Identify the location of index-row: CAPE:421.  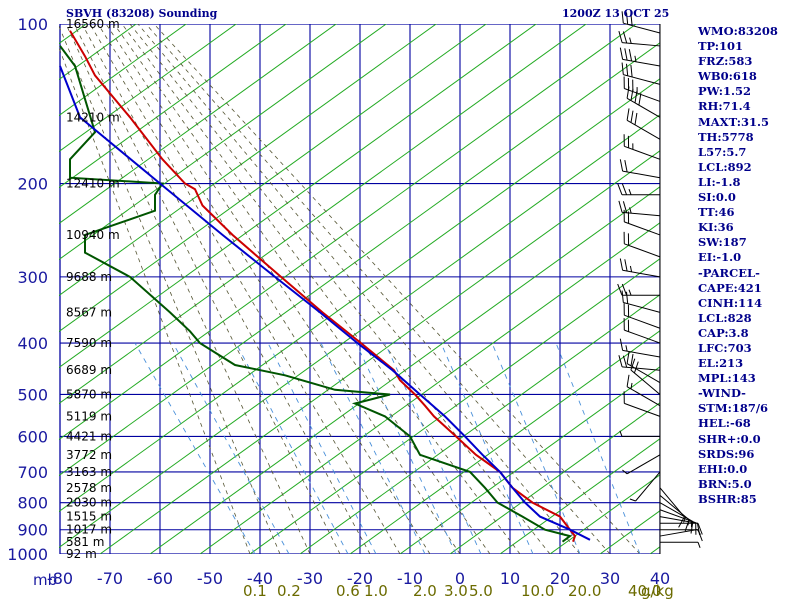
(730, 287).